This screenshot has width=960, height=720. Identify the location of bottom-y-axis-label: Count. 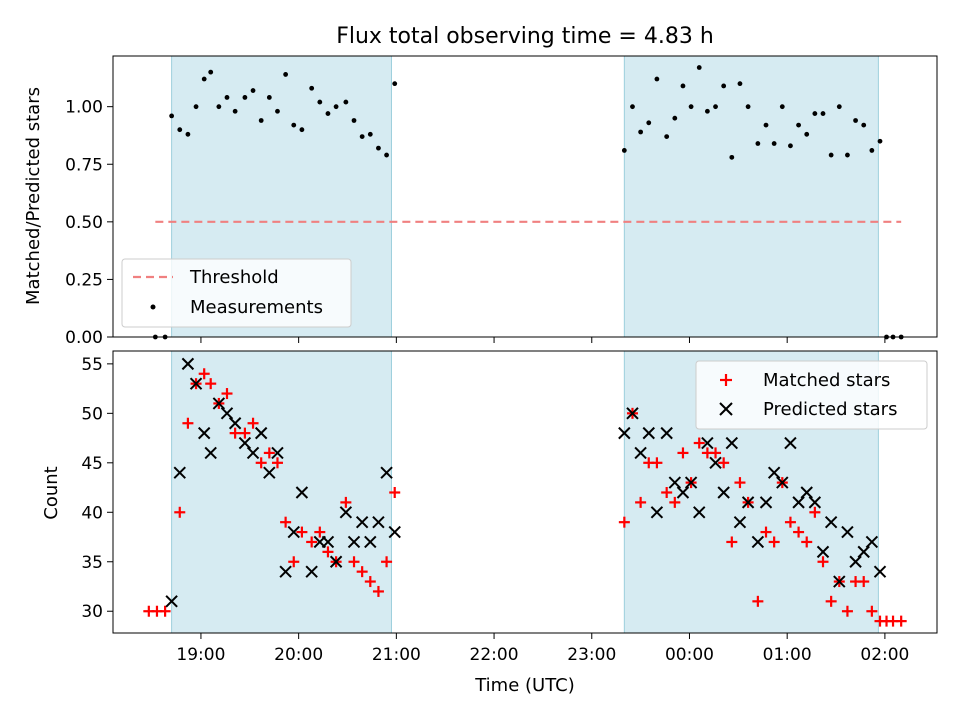
(51, 492).